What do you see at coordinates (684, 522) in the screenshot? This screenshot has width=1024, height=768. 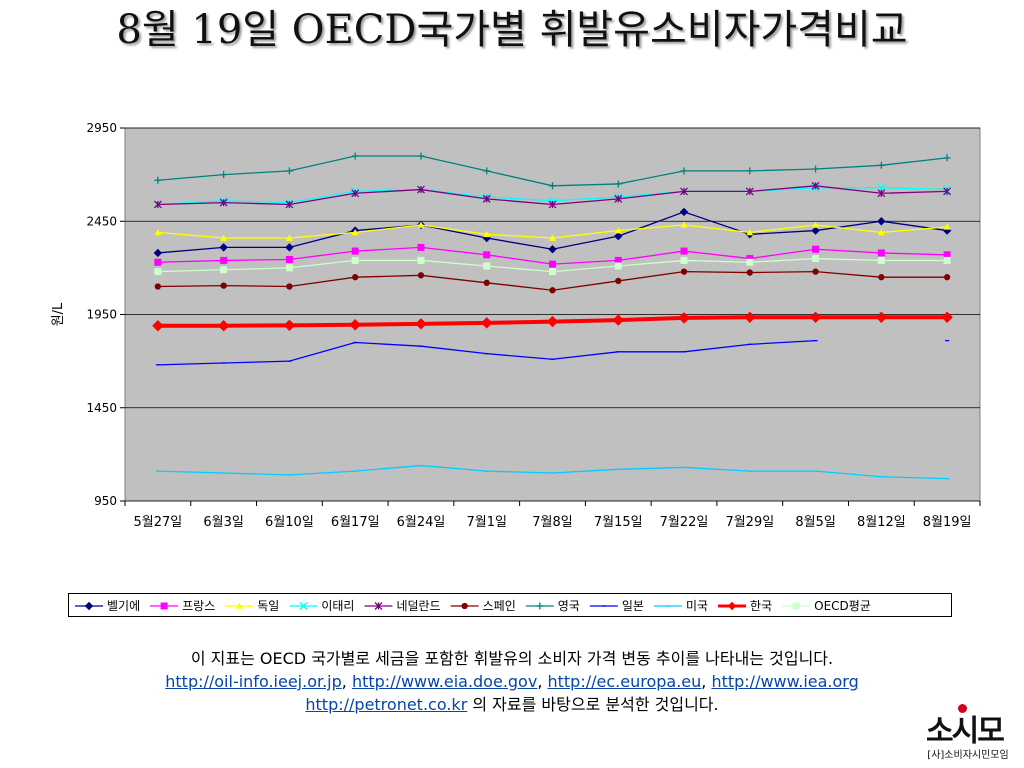 I see `x-tick-label: 7월22일` at bounding box center [684, 522].